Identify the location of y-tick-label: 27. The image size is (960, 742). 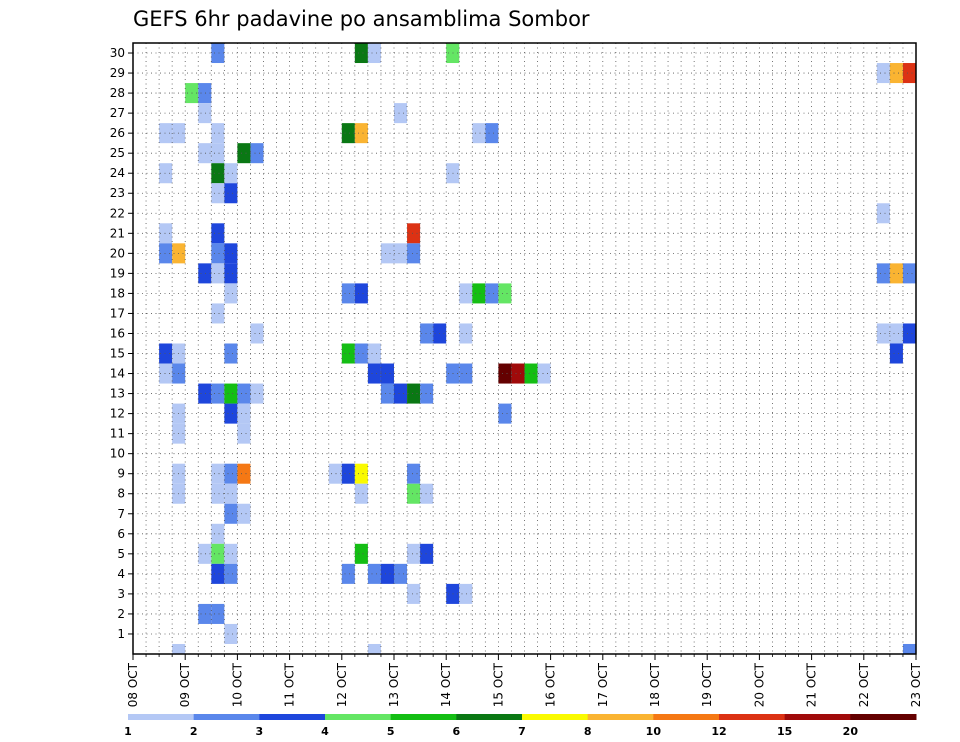
(117, 113).